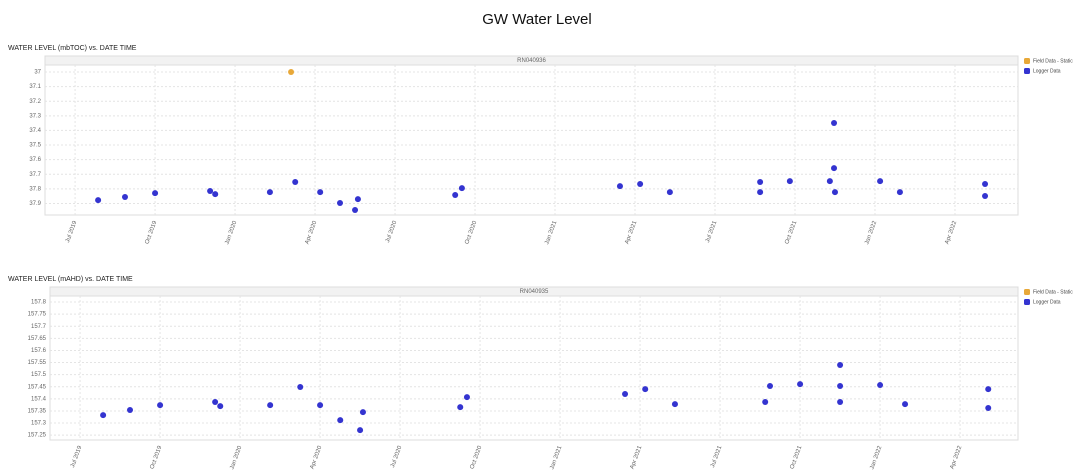 The width and height of the screenshot is (1075, 470). Describe the element at coordinates (156, 457) in the screenshot. I see `x-tick-label: Oct 2019` at that location.